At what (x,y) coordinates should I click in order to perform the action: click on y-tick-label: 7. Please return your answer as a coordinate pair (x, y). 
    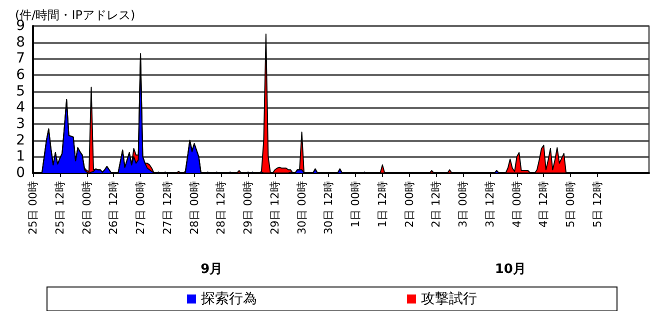
    Looking at the image, I should click on (20, 58).